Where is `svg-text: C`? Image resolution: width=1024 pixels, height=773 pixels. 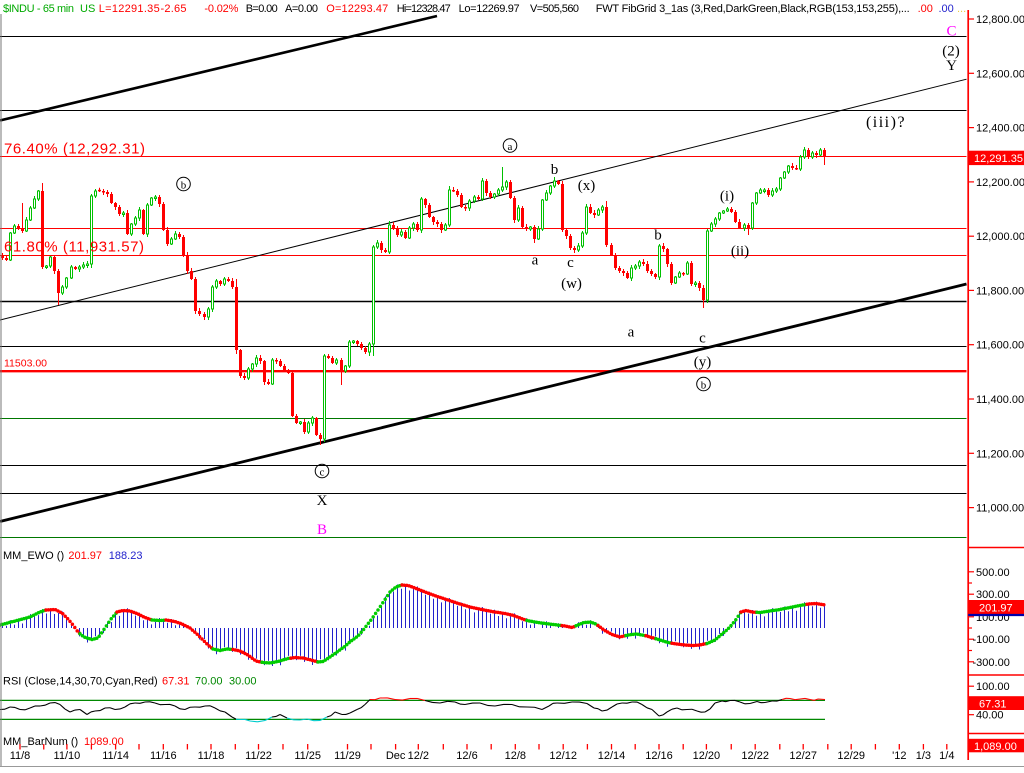 svg-text: C is located at coordinates (951, 32).